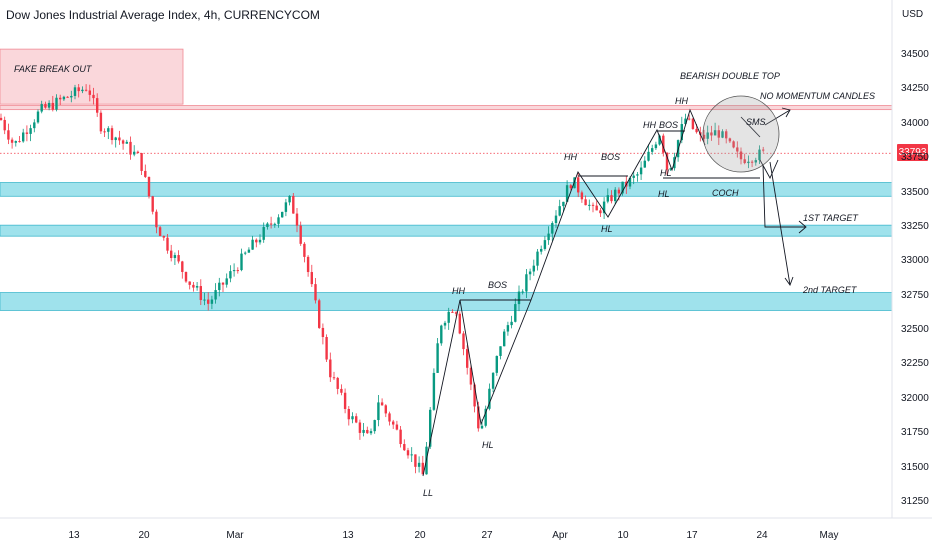  What do you see at coordinates (830, 290) in the screenshot?
I see `chart-annotation: 2nd TARGET` at bounding box center [830, 290].